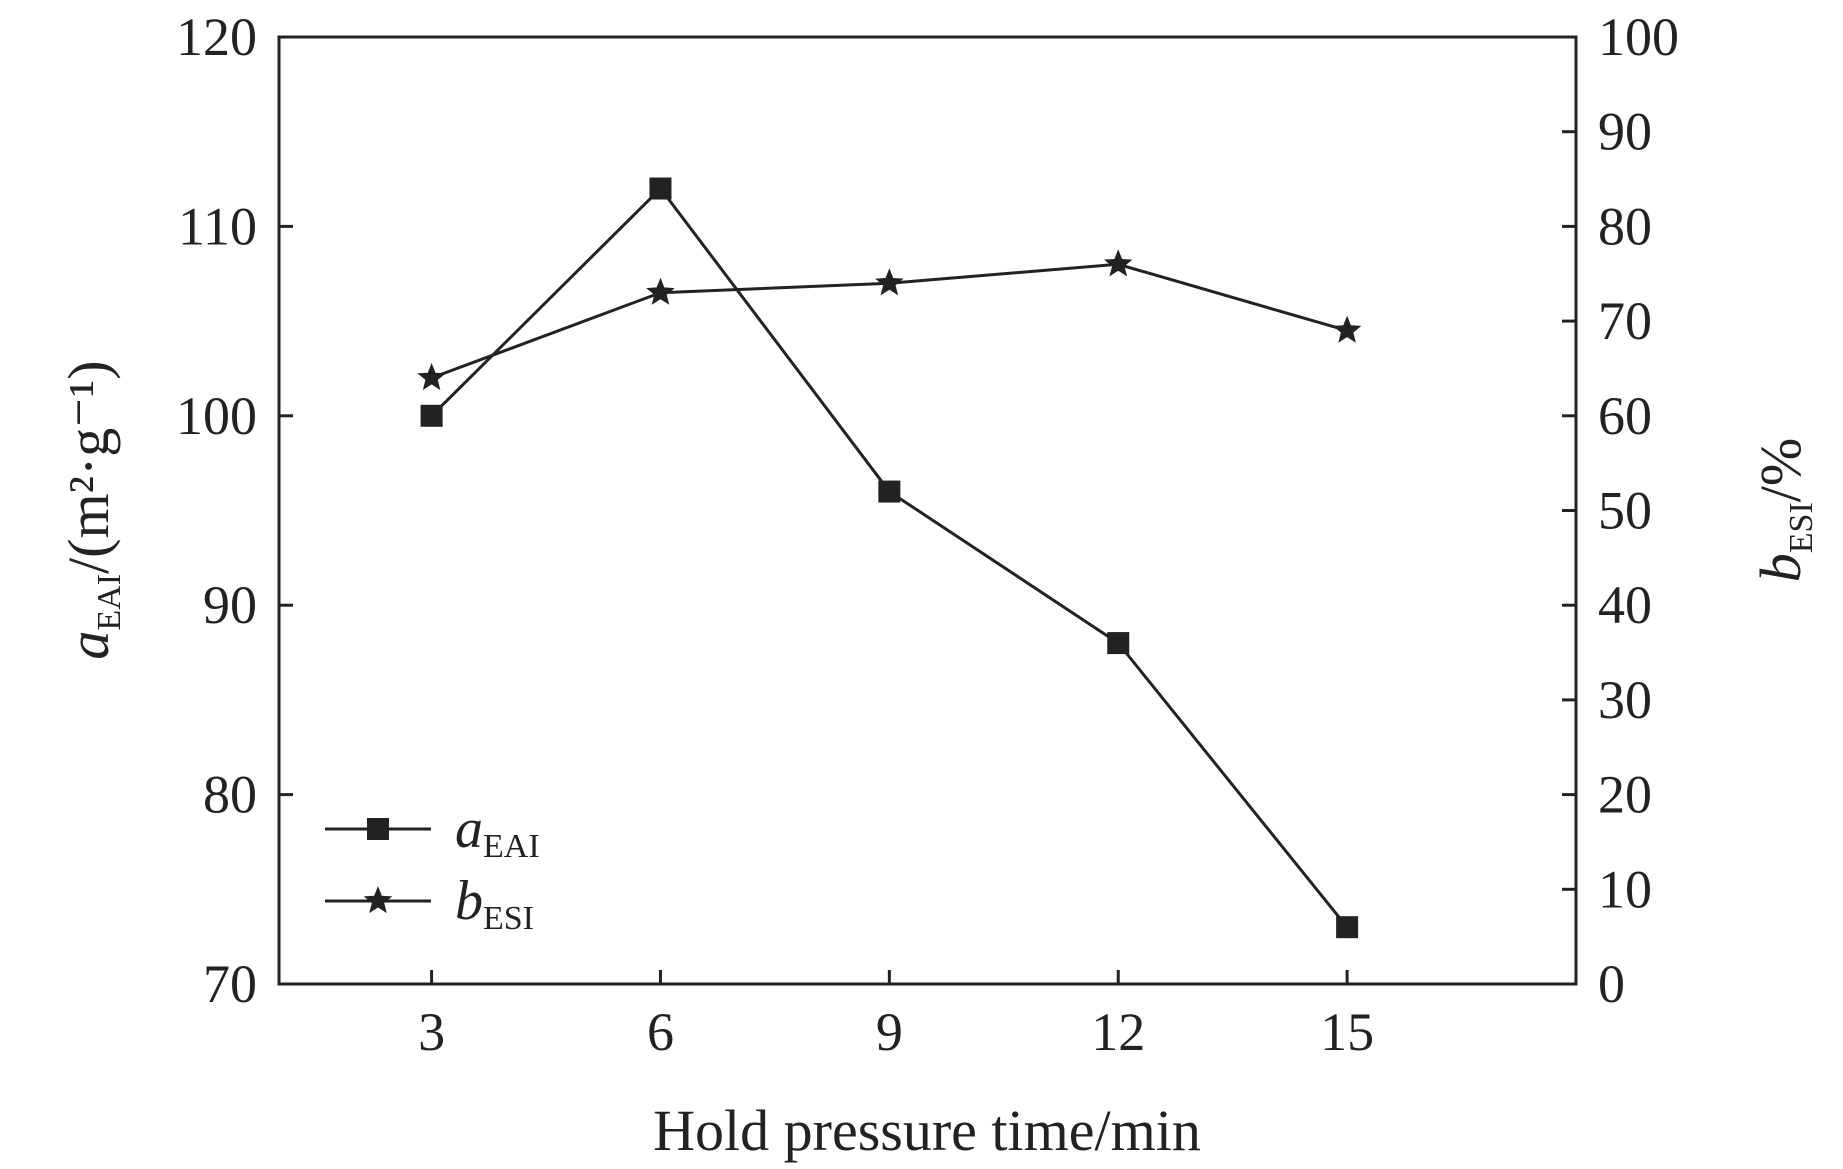 This screenshot has height=1169, width=1843. Describe the element at coordinates (889, 1032) in the screenshot. I see `x-tick-label: 9` at that location.